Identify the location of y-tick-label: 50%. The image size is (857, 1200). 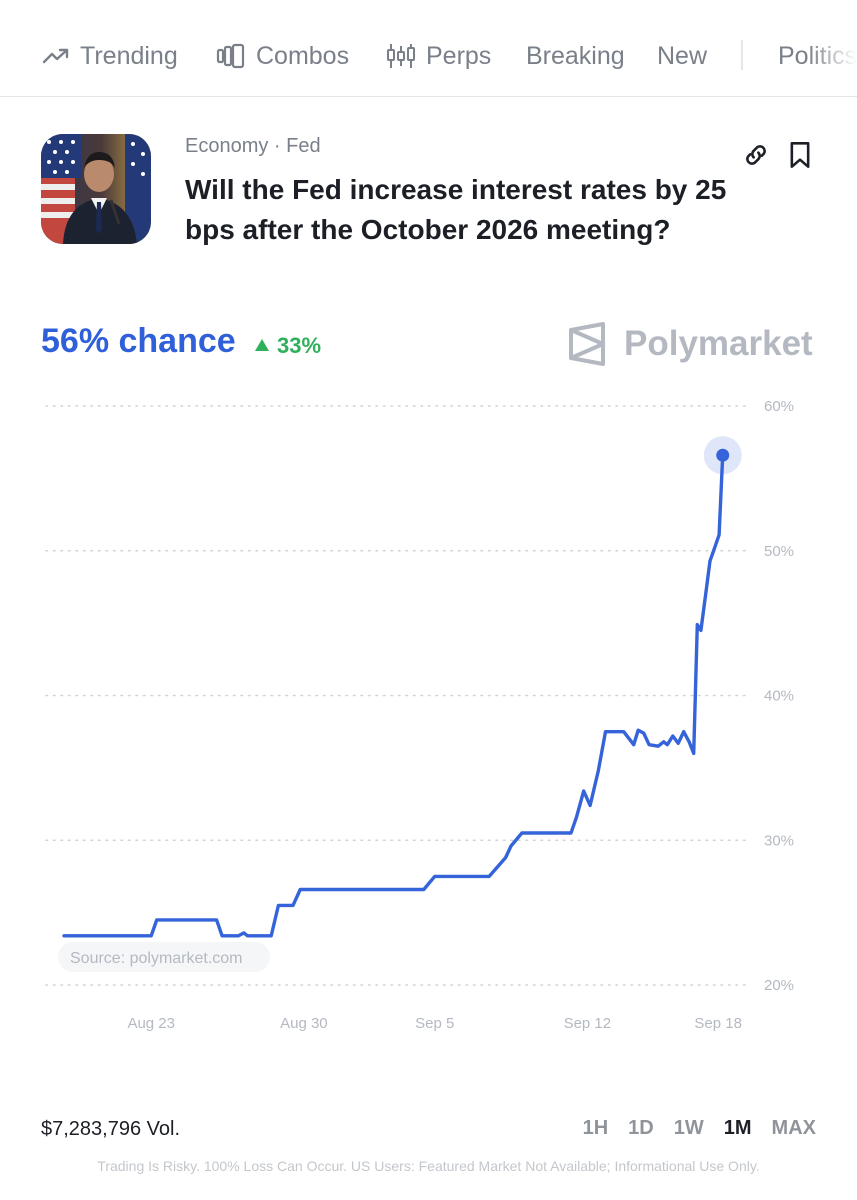
(779, 551).